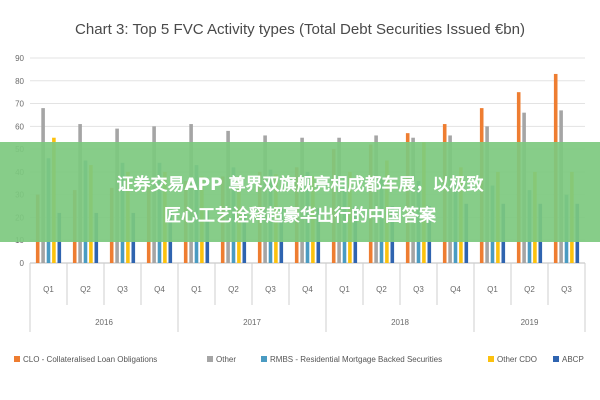 This screenshot has width=600, height=400. I want to click on banner-line-1: 证券交易APP 尊界双旗舰亮相成都车展，以极致, so click(301, 184).